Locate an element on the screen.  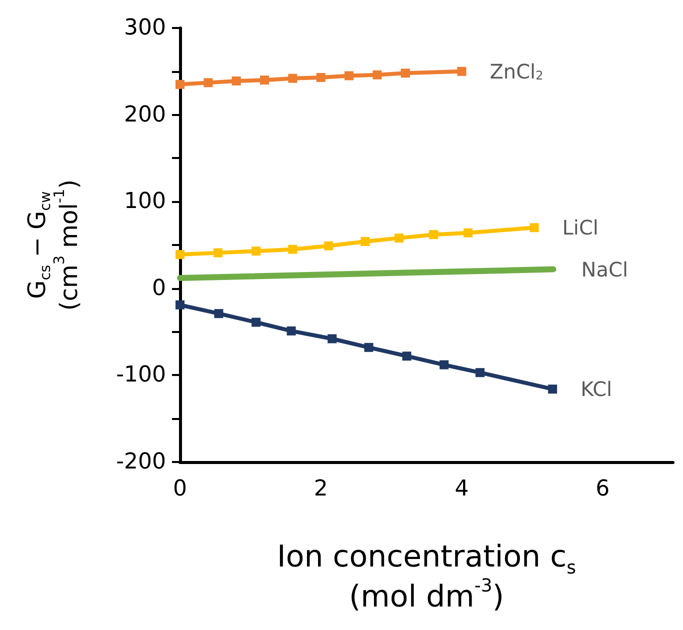
x-tick-label: 6 is located at coordinates (603, 489).